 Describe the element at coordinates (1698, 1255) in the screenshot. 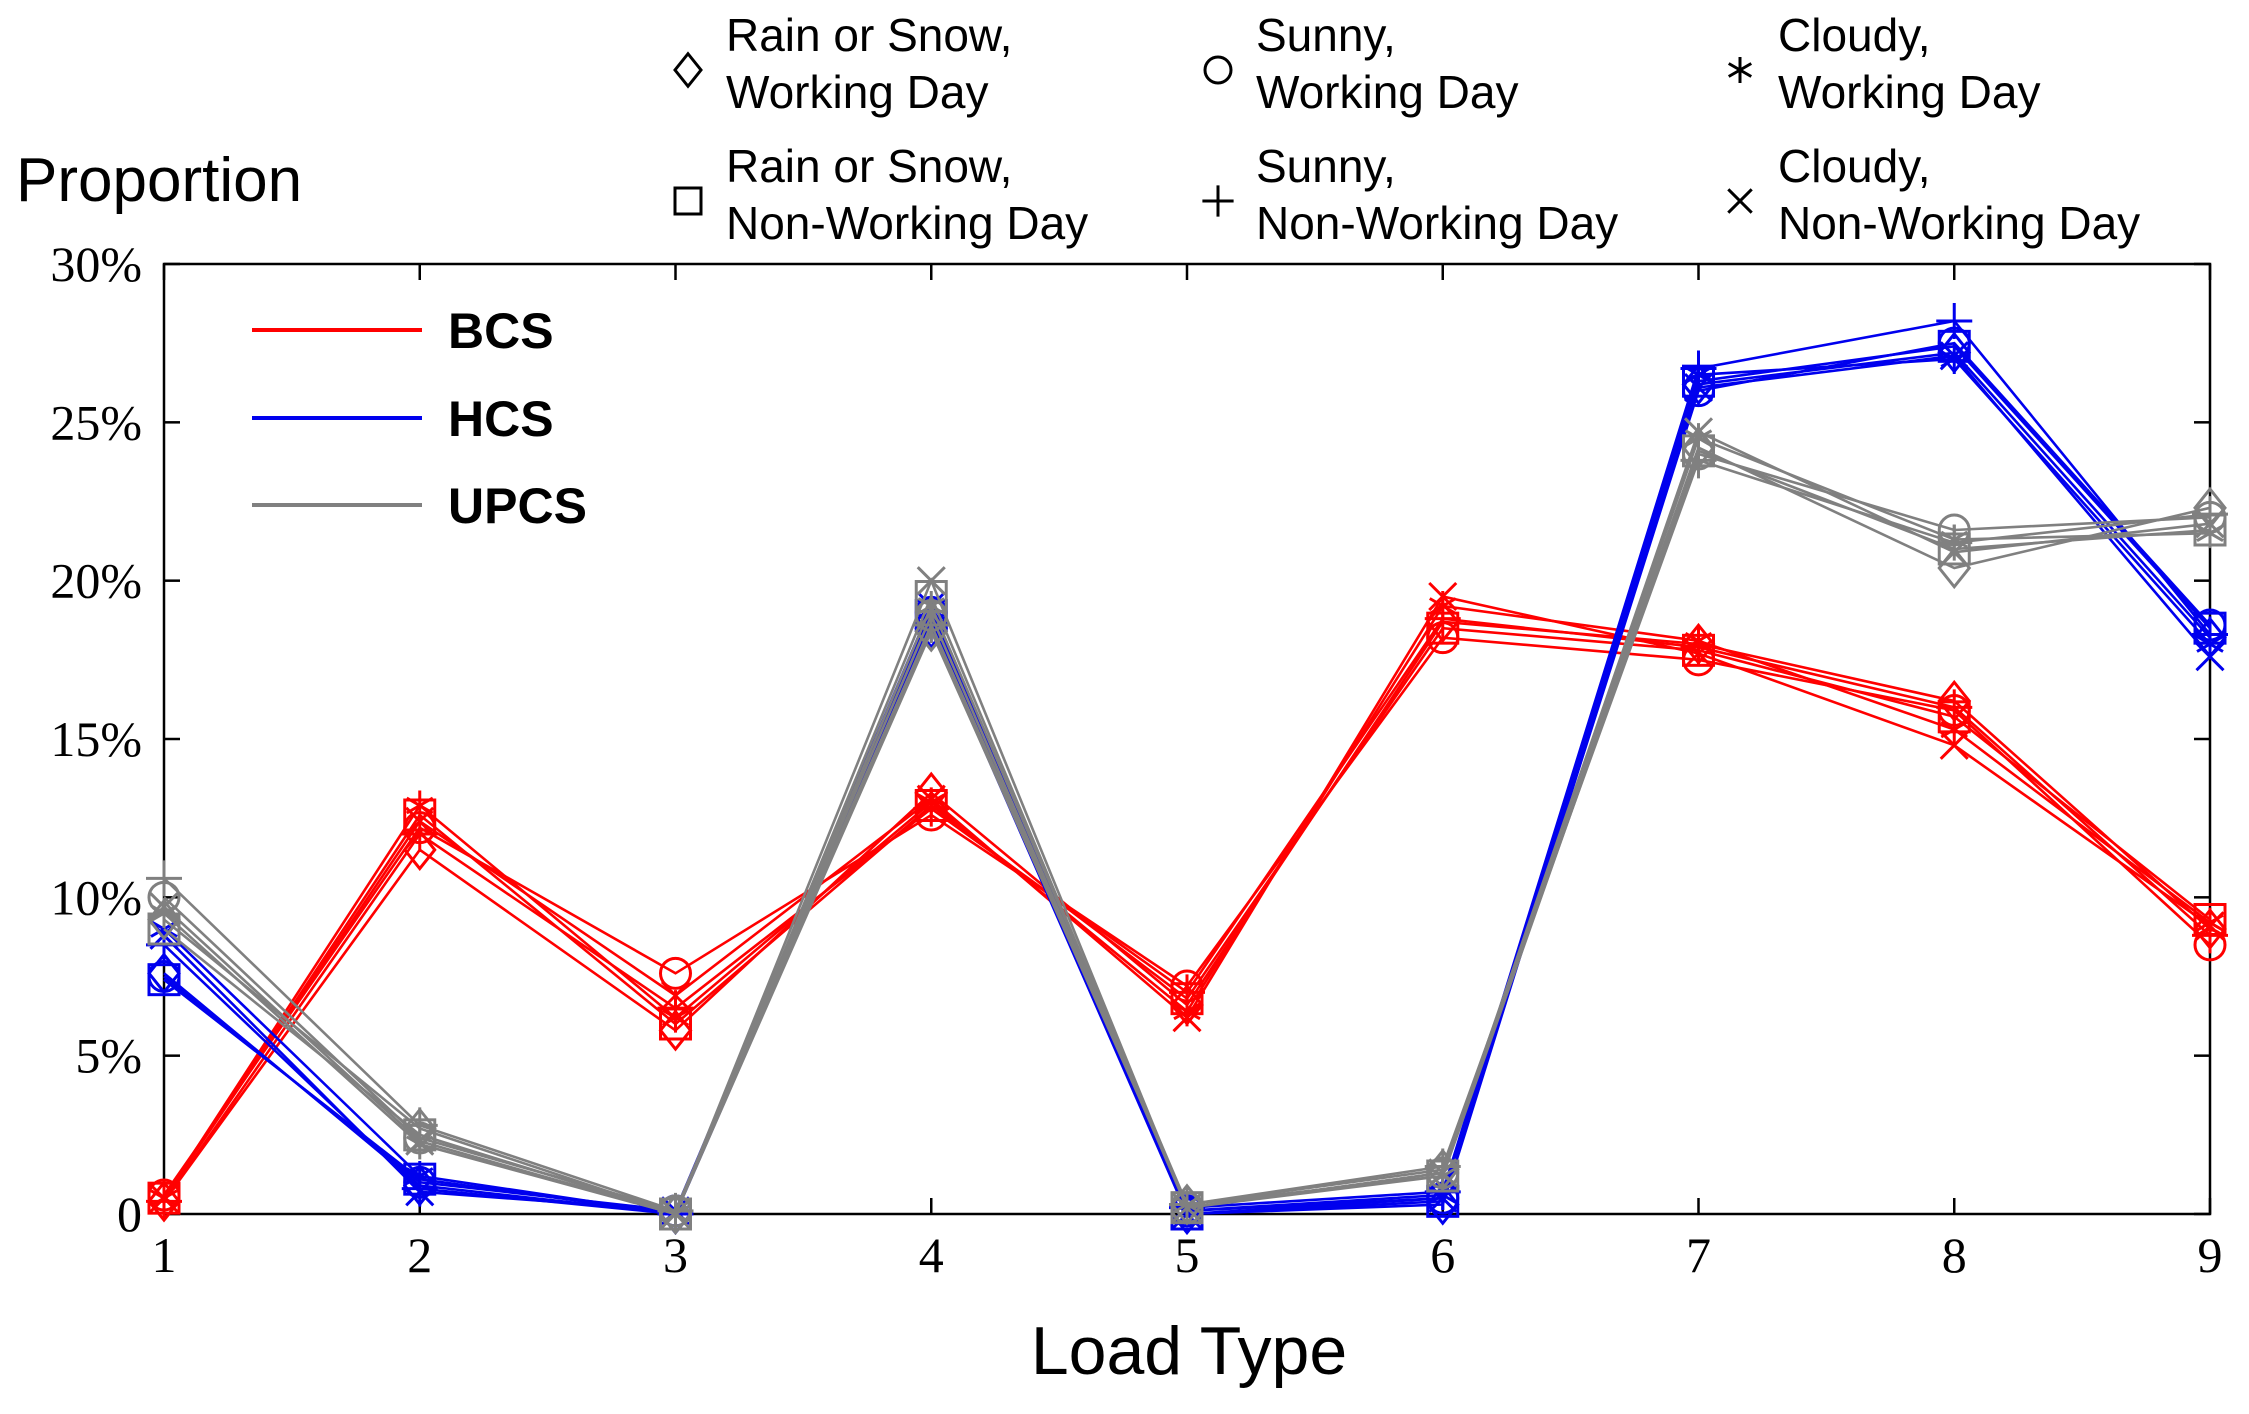

I see `x-tick-label: 7` at that location.